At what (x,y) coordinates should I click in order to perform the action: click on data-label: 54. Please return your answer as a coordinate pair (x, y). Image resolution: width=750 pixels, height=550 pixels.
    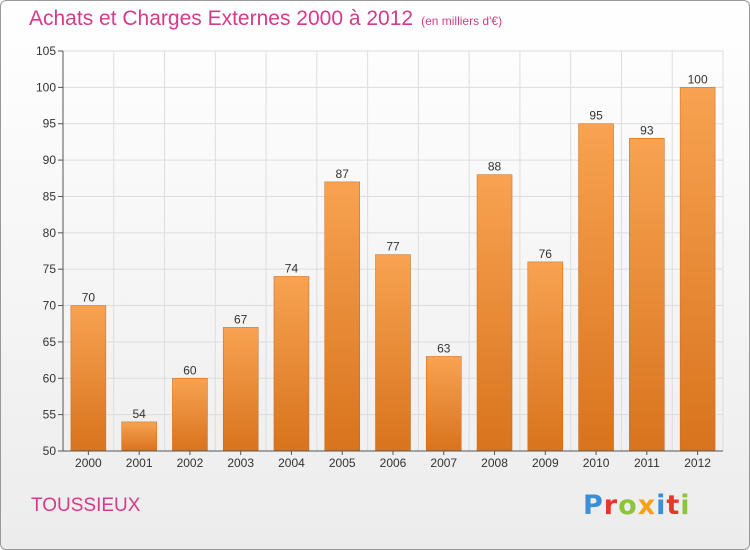
    Looking at the image, I should click on (139, 414).